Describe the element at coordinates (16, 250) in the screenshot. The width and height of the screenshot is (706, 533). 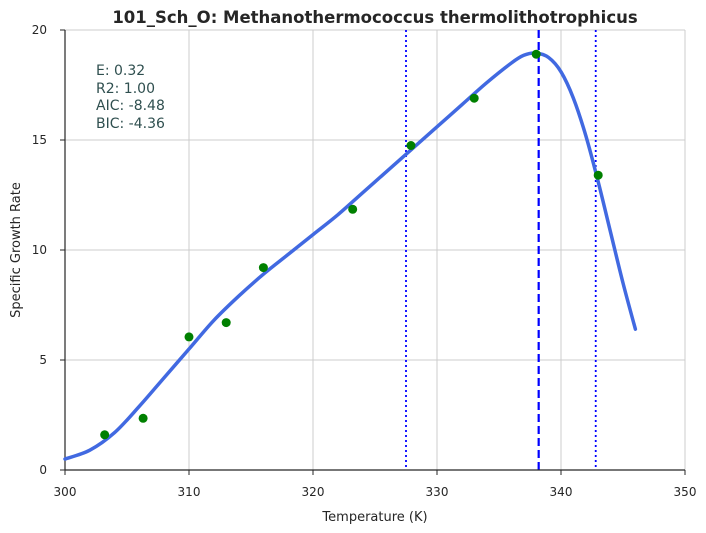
I see `y-axis-label: Specific Growth Rate` at that location.